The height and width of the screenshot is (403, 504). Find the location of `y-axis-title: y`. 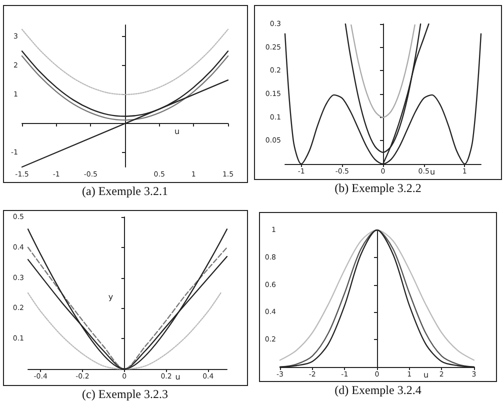

y-axis-title: y is located at coordinates (111, 297).